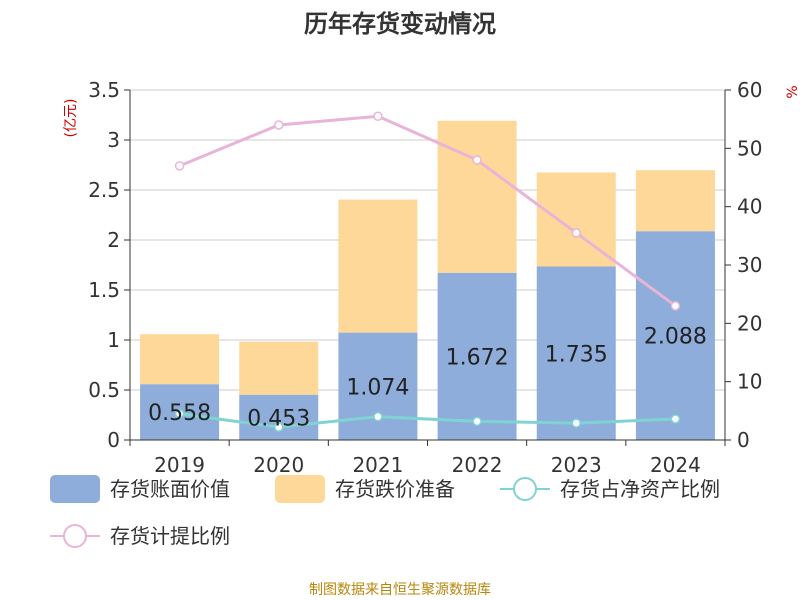 The width and height of the screenshot is (800, 600). Describe the element at coordinates (278, 465) in the screenshot. I see `x-tick-label: 2020` at that location.